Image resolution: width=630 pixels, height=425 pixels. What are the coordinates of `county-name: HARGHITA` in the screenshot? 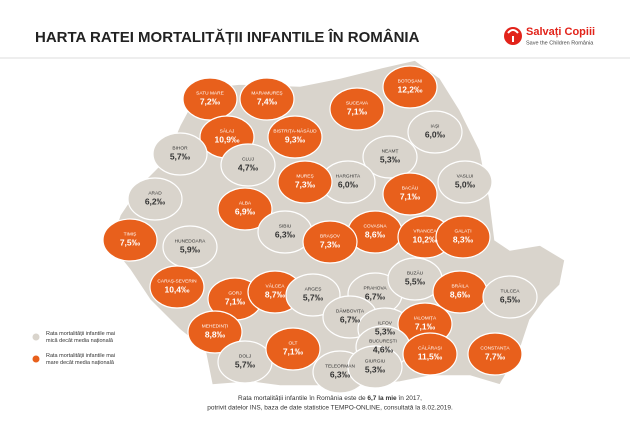 It's located at (348, 176).